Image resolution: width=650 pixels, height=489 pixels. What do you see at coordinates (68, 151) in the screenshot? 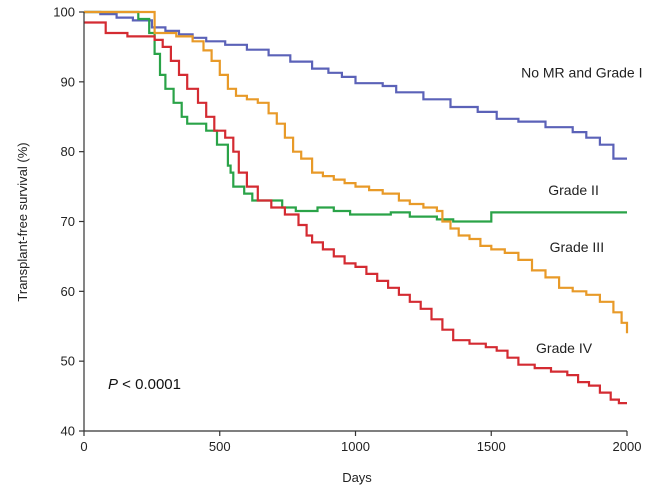
I see `y-tick-label: 80` at bounding box center [68, 151].